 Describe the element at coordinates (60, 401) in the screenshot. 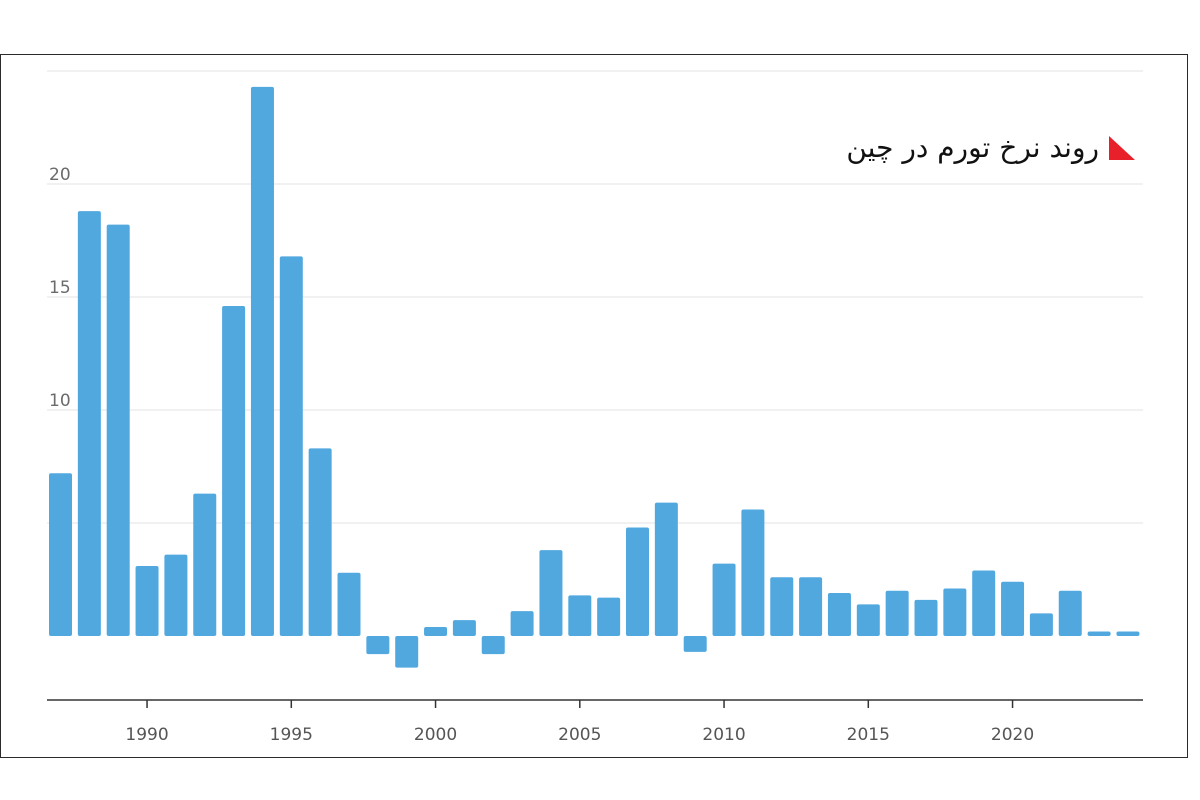

I see `y-tick-label: 10` at that location.